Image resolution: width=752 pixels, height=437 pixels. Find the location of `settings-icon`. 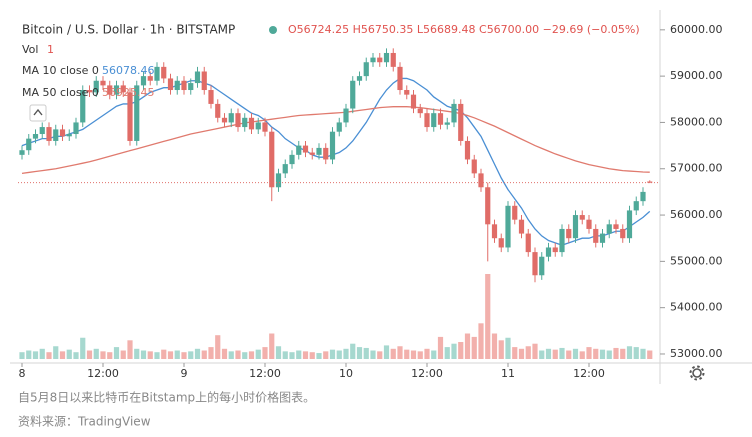

settings-icon is located at coordinates (697, 373).